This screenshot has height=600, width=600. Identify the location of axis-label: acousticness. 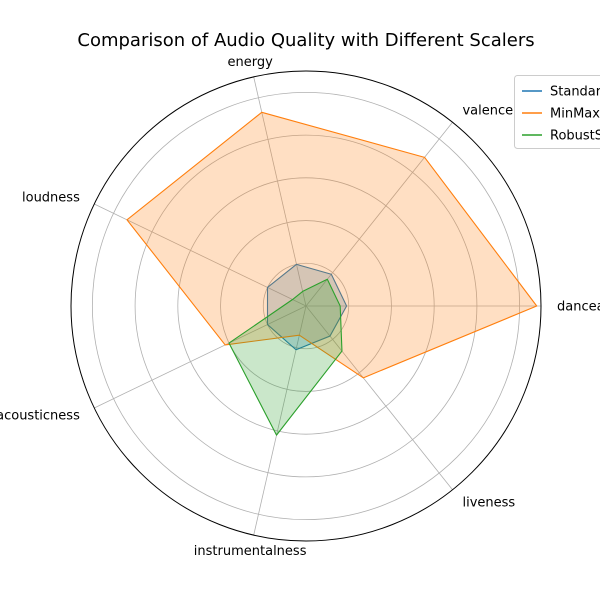
(40, 415).